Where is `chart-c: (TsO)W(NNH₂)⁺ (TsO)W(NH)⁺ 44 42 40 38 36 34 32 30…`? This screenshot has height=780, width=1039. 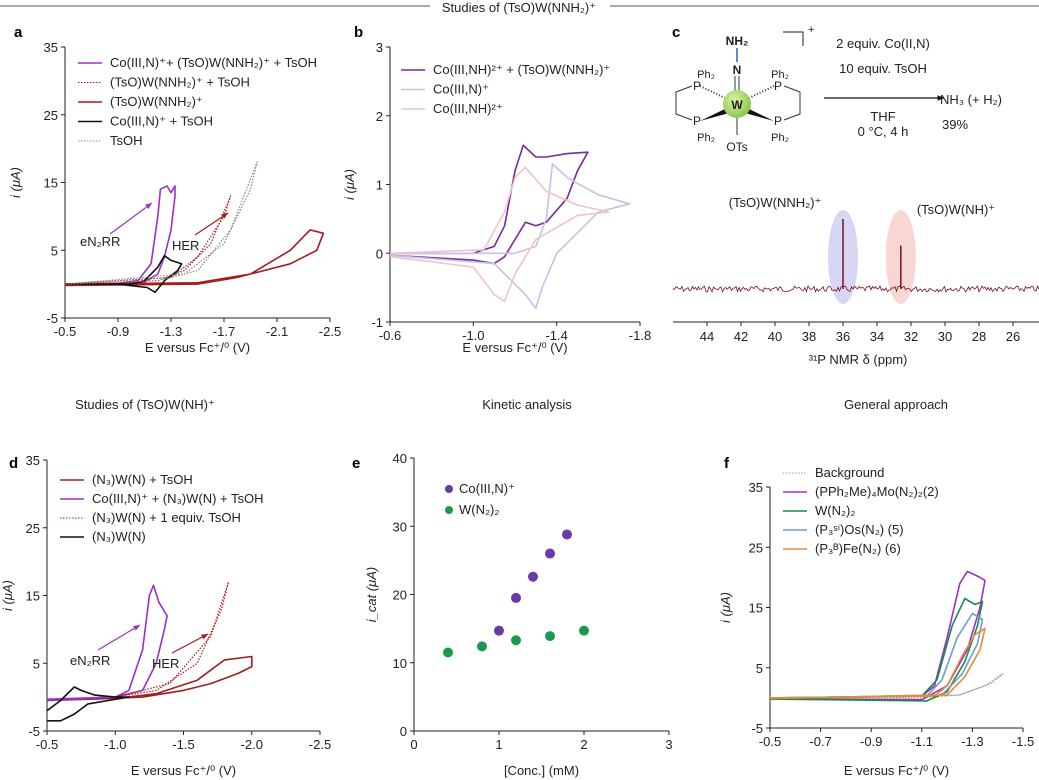 chart-c: (TsO)W(NNH₂)⁺ (TsO)W(NH)⁺ 44 42 40 38 36 34 32 30… is located at coordinates (855, 281).